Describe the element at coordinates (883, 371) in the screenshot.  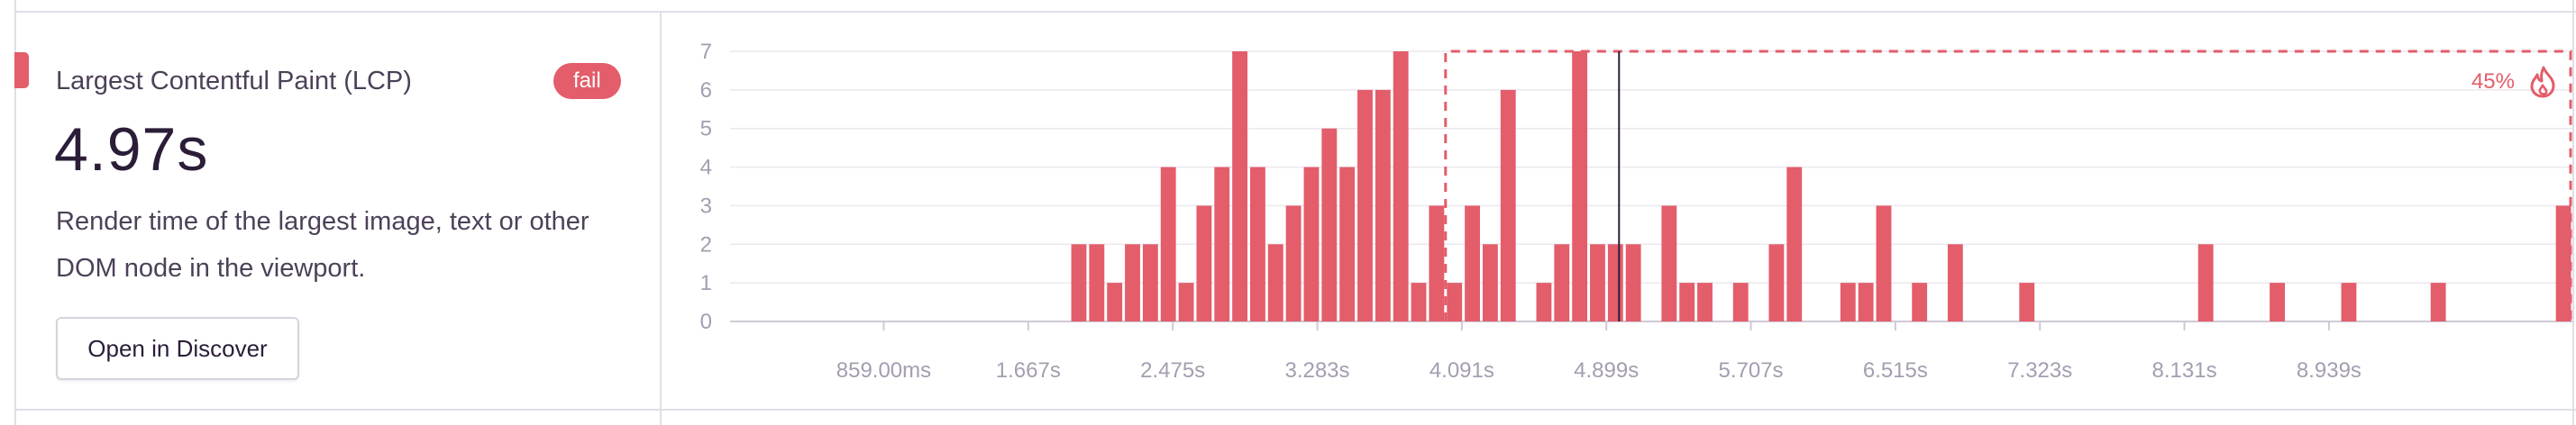
I see `x-tick-label: 859.00ms` at that location.